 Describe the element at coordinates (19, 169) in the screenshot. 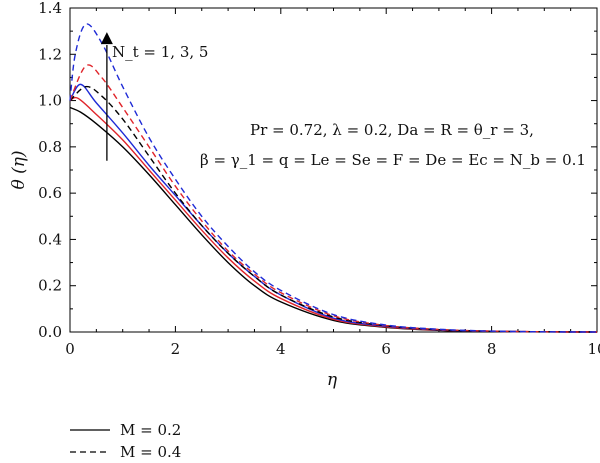

I see `y-axis-title: θ (η)` at that location.